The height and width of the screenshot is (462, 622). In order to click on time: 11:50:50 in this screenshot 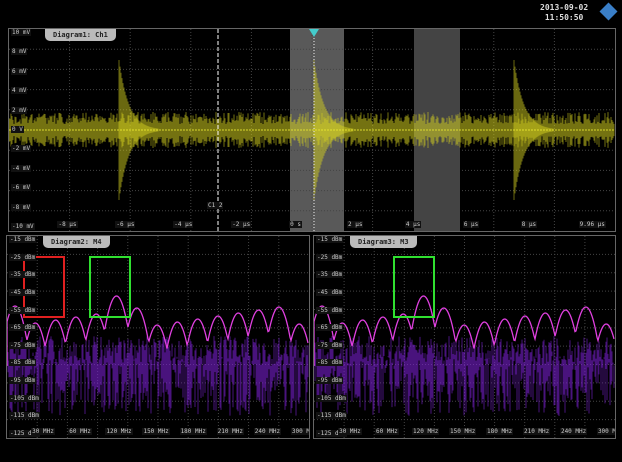, I will do `click(564, 18)`.